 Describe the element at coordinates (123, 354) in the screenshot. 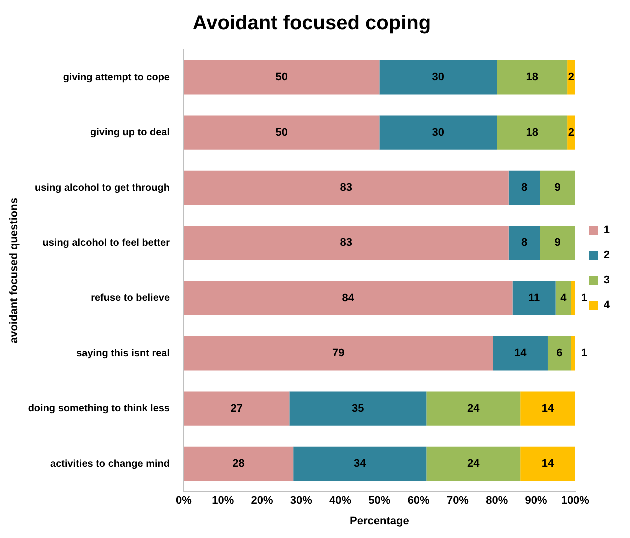

I see `y-tick-label: saying this isnt real` at that location.